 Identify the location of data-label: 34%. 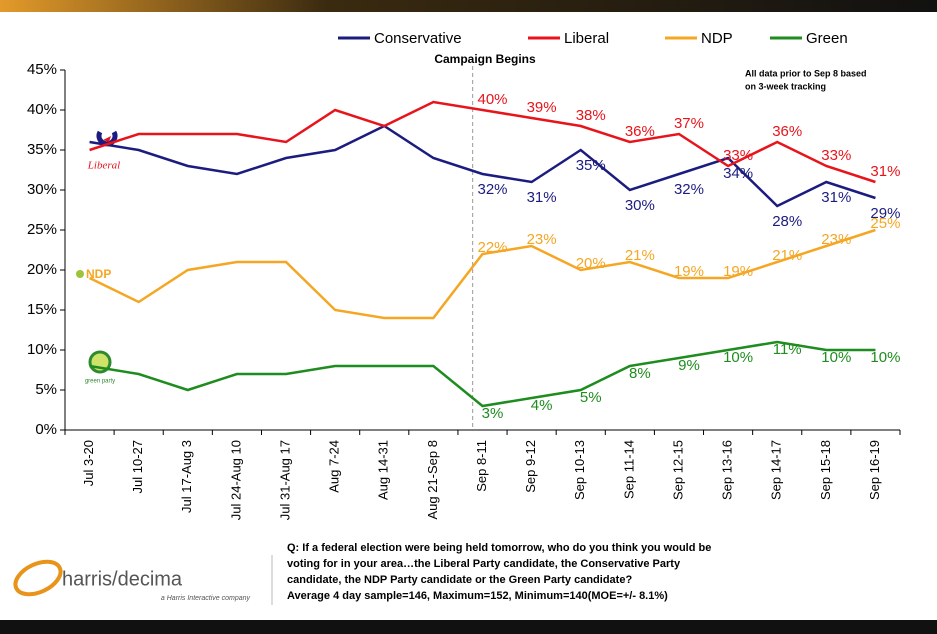
(738, 173).